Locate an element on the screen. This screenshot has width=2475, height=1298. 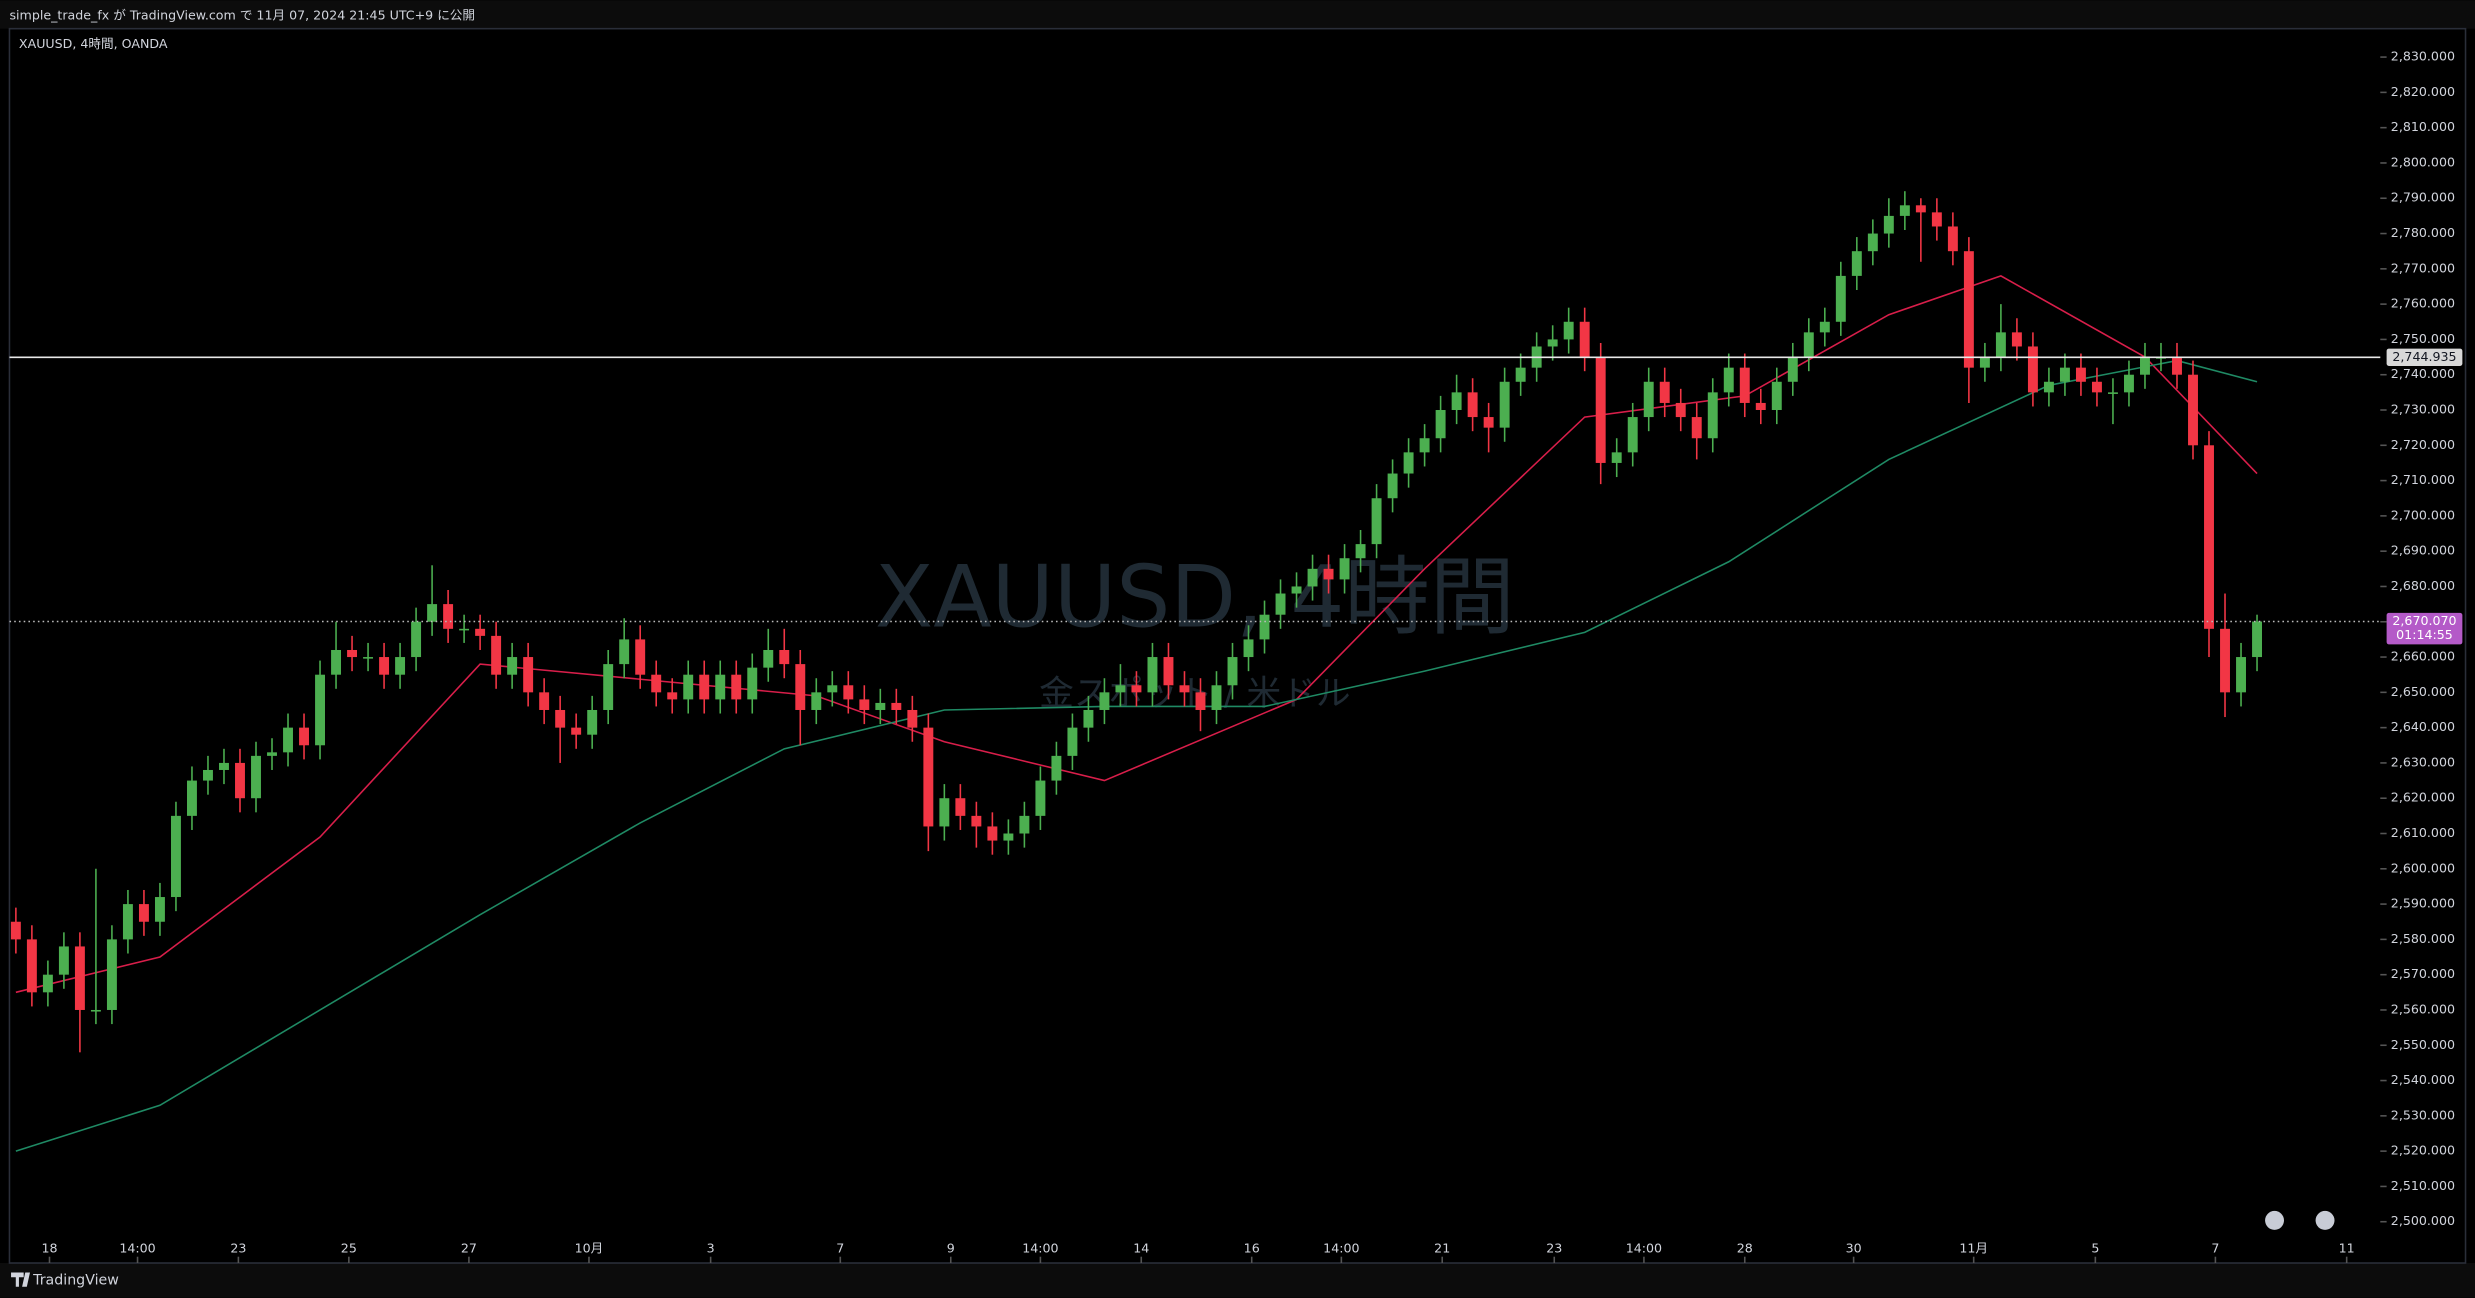
y-tick-label: 2,740.000 is located at coordinates (2423, 373).